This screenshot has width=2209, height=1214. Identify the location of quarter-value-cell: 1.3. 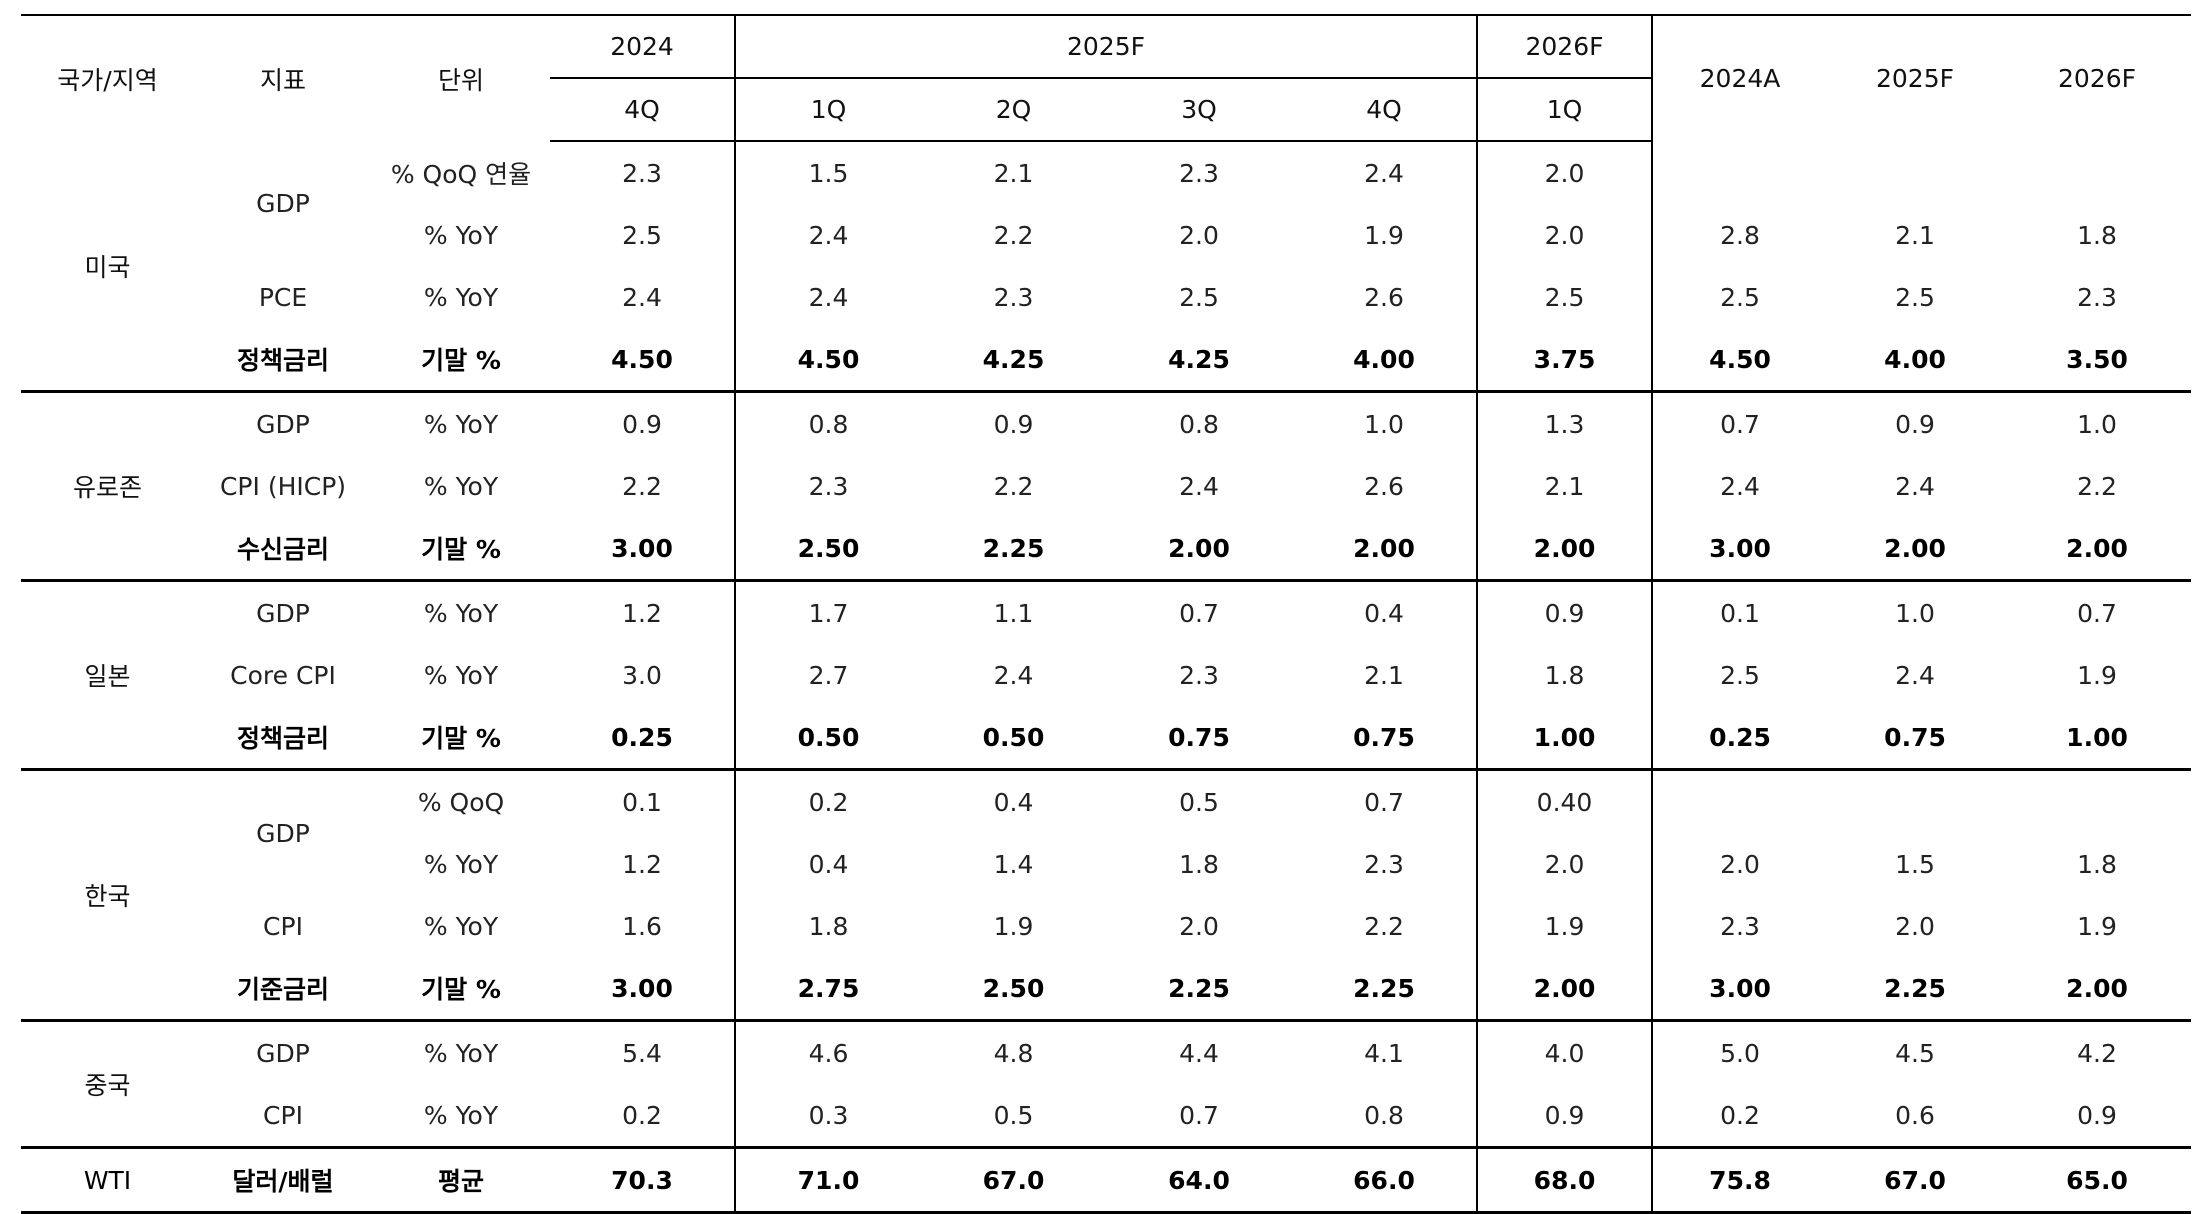
(1564, 422).